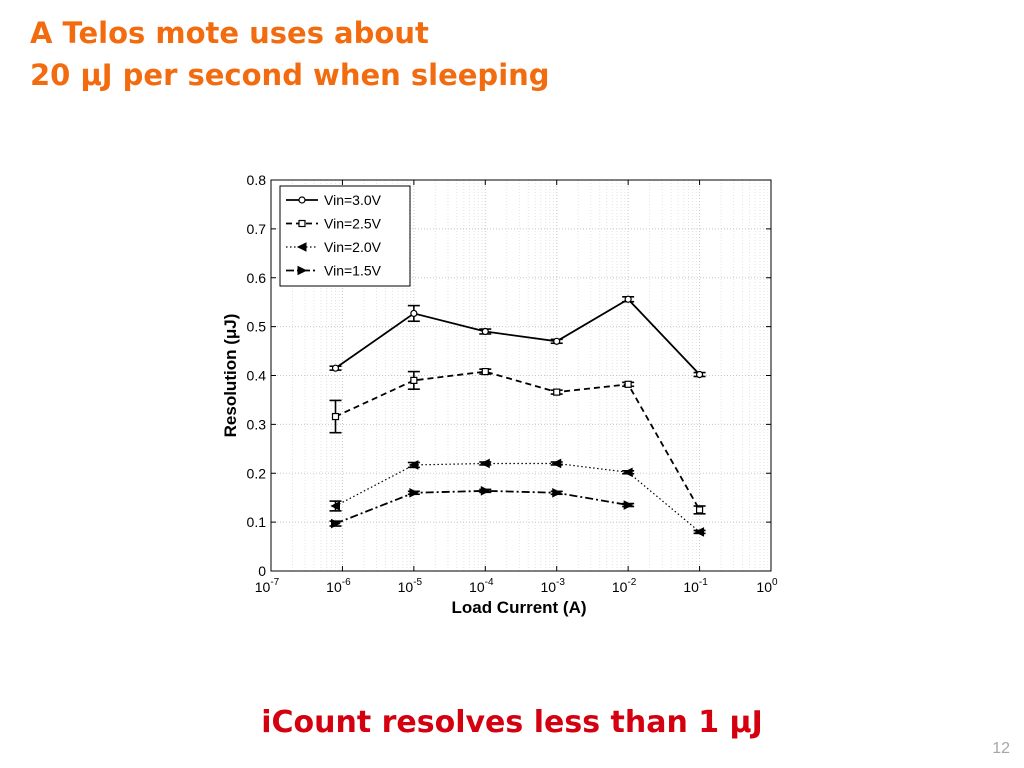 This screenshot has width=1024, height=768. I want to click on y-tick-label: 0.3, so click(257, 424).